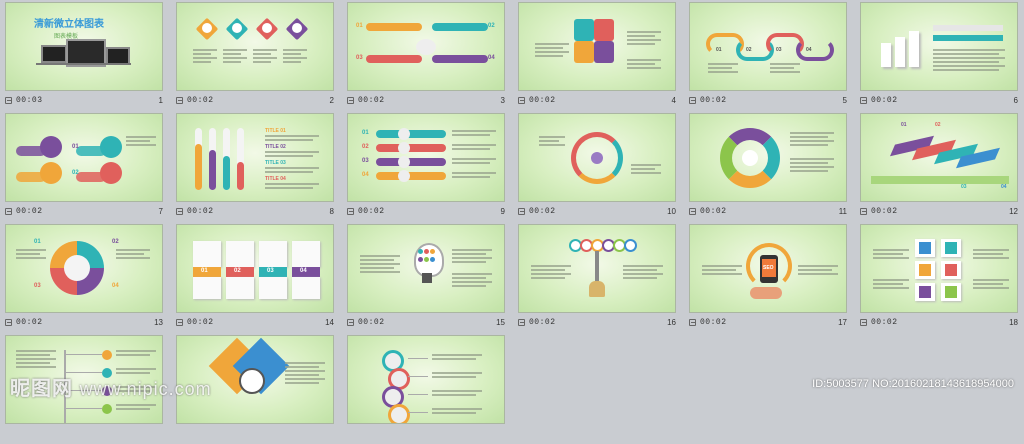 The height and width of the screenshot is (444, 1024). What do you see at coordinates (598, 324) in the screenshot?
I see `slide-meta: 00:02 16` at bounding box center [598, 324].